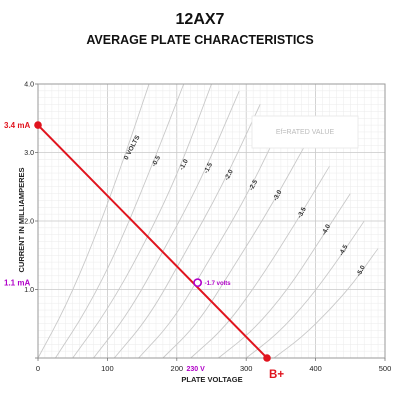 The height and width of the screenshot is (400, 400). What do you see at coordinates (315, 368) in the screenshot?
I see `x-tick-label: 400` at bounding box center [315, 368].